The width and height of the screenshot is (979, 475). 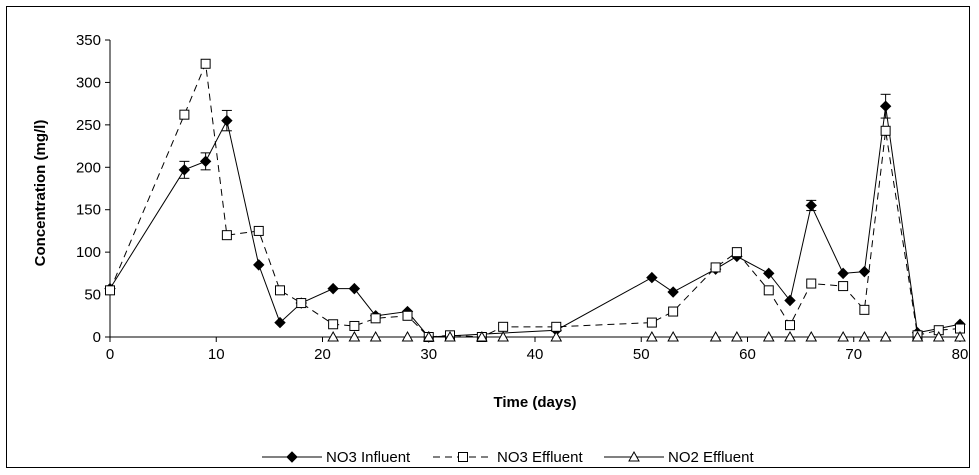 I want to click on y-tick-label: 200, so click(x=88, y=167).